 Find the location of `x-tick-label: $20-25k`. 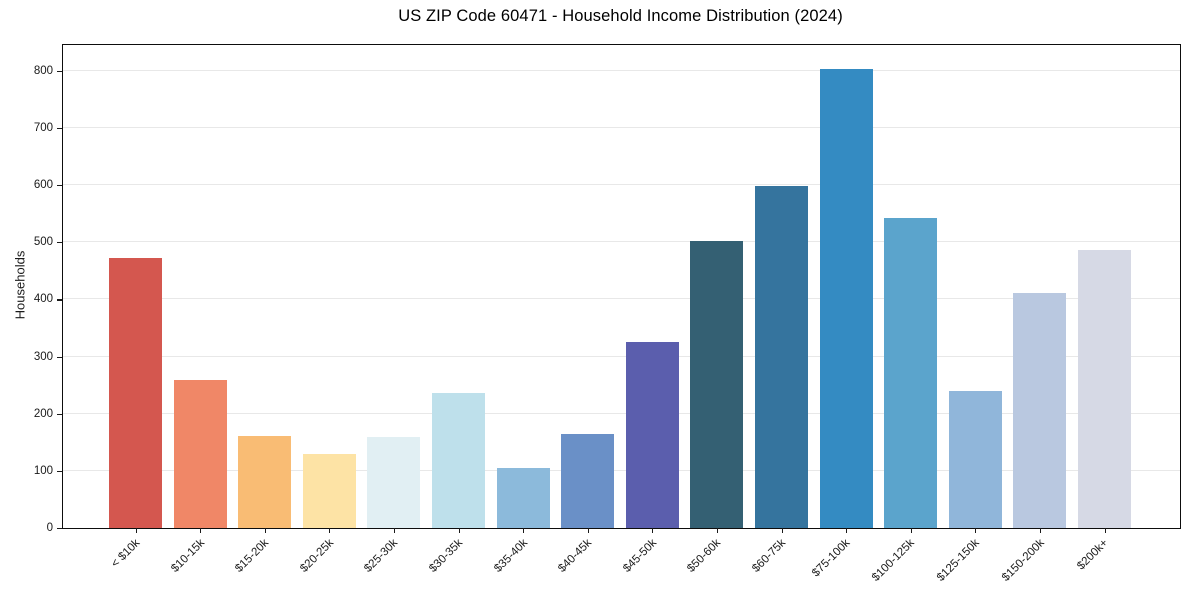

x-tick-label: $20-25k is located at coordinates (316, 556).